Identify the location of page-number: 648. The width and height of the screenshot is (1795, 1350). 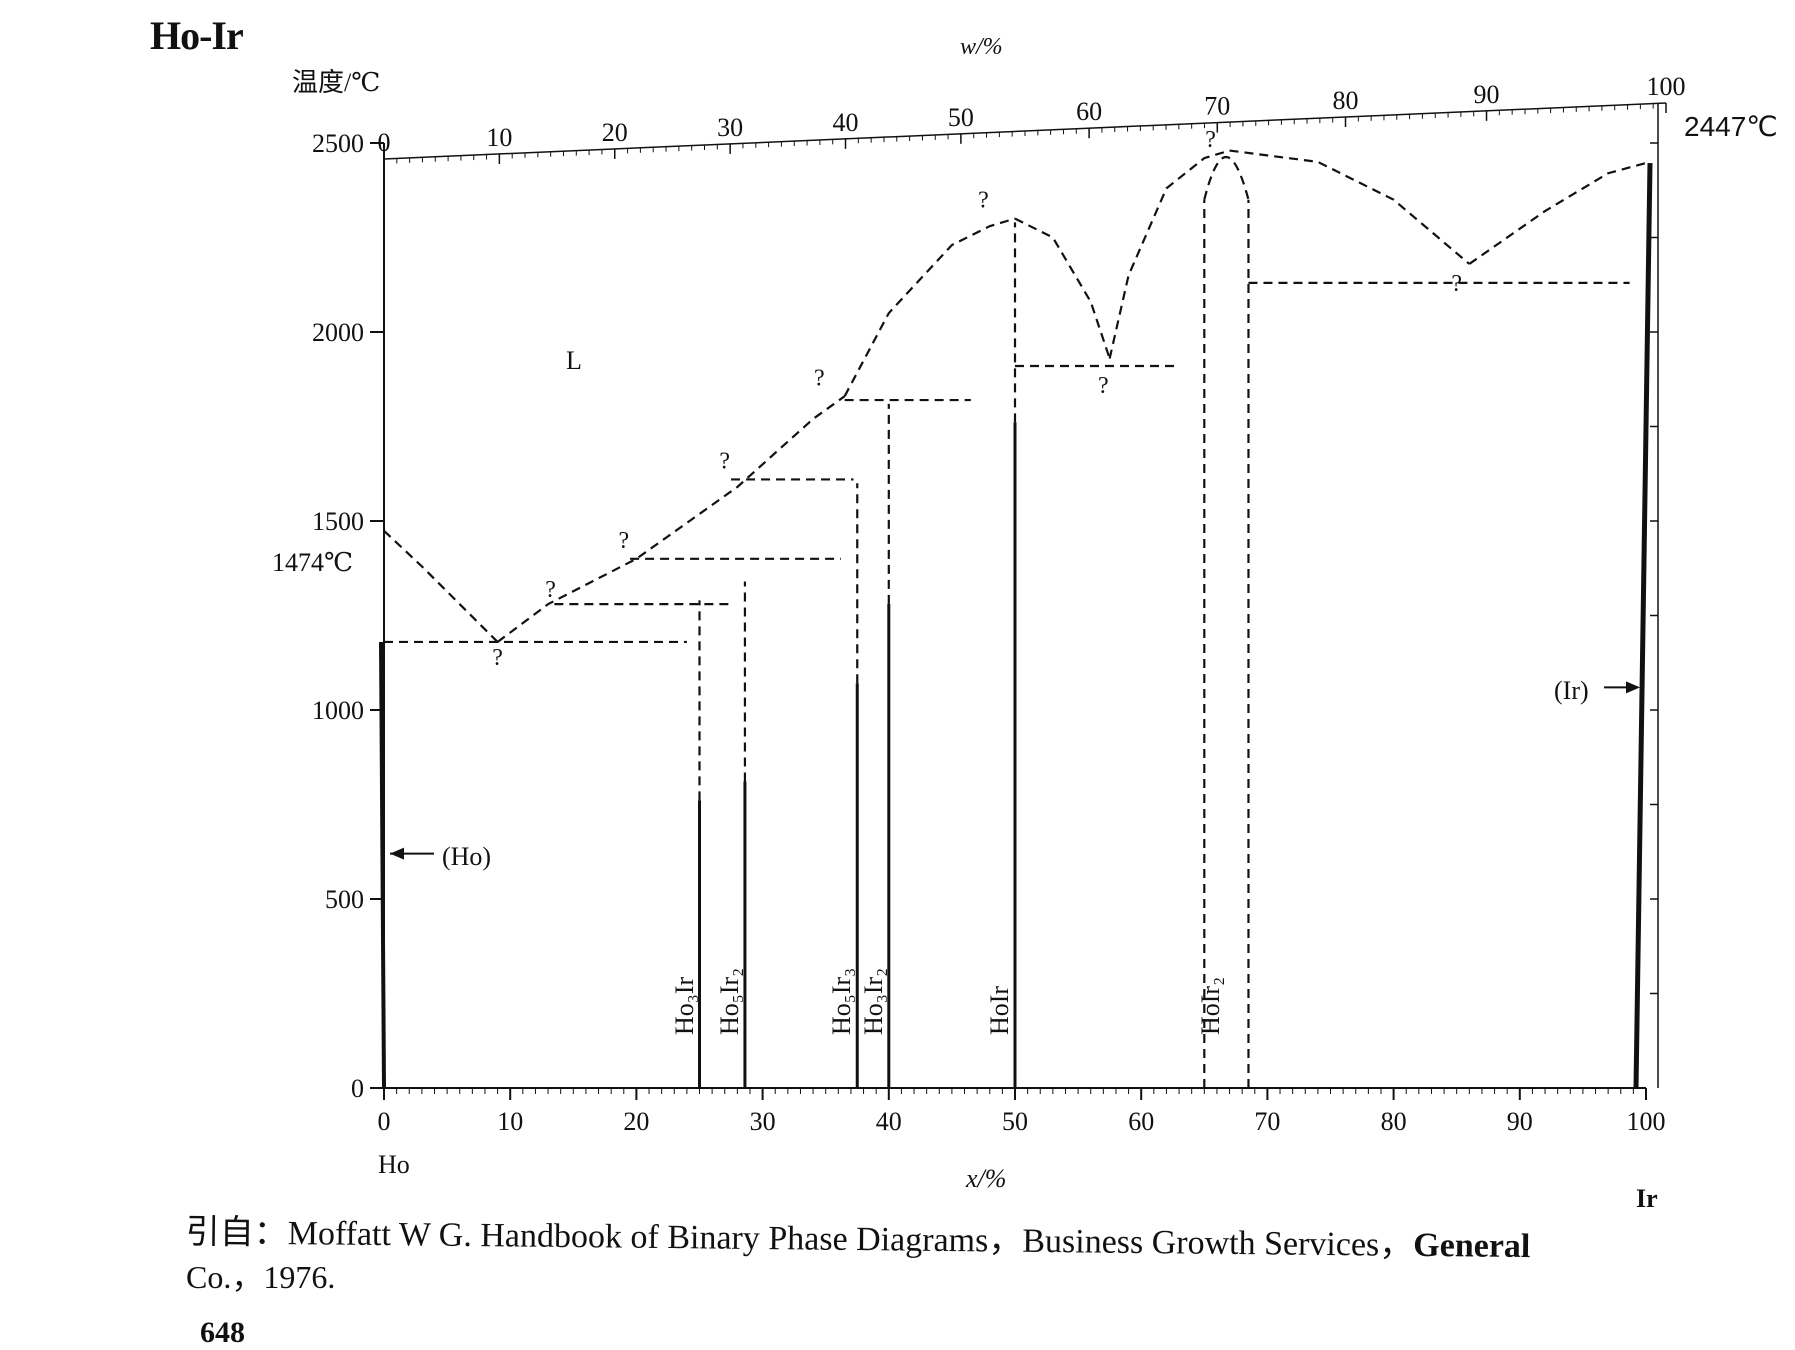
(222, 1332).